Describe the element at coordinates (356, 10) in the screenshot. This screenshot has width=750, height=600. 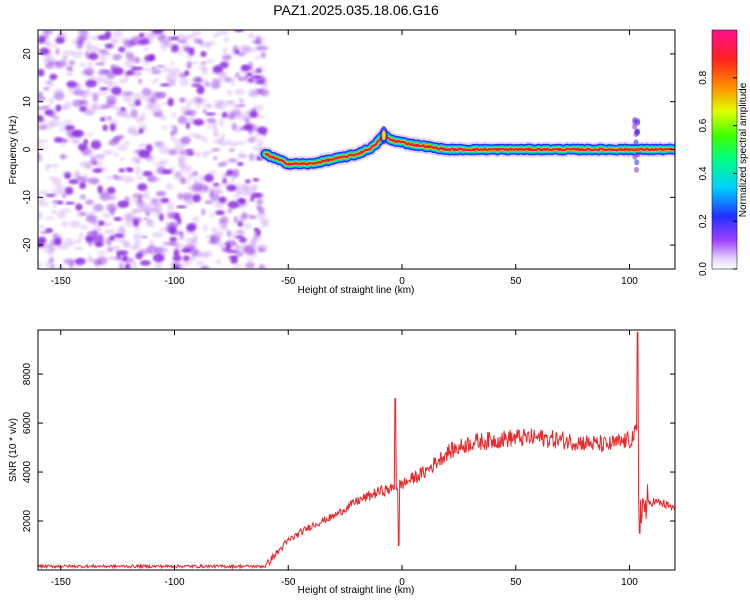
I see `chart-title: PAZ1.2025.035.18.06.G16` at that location.